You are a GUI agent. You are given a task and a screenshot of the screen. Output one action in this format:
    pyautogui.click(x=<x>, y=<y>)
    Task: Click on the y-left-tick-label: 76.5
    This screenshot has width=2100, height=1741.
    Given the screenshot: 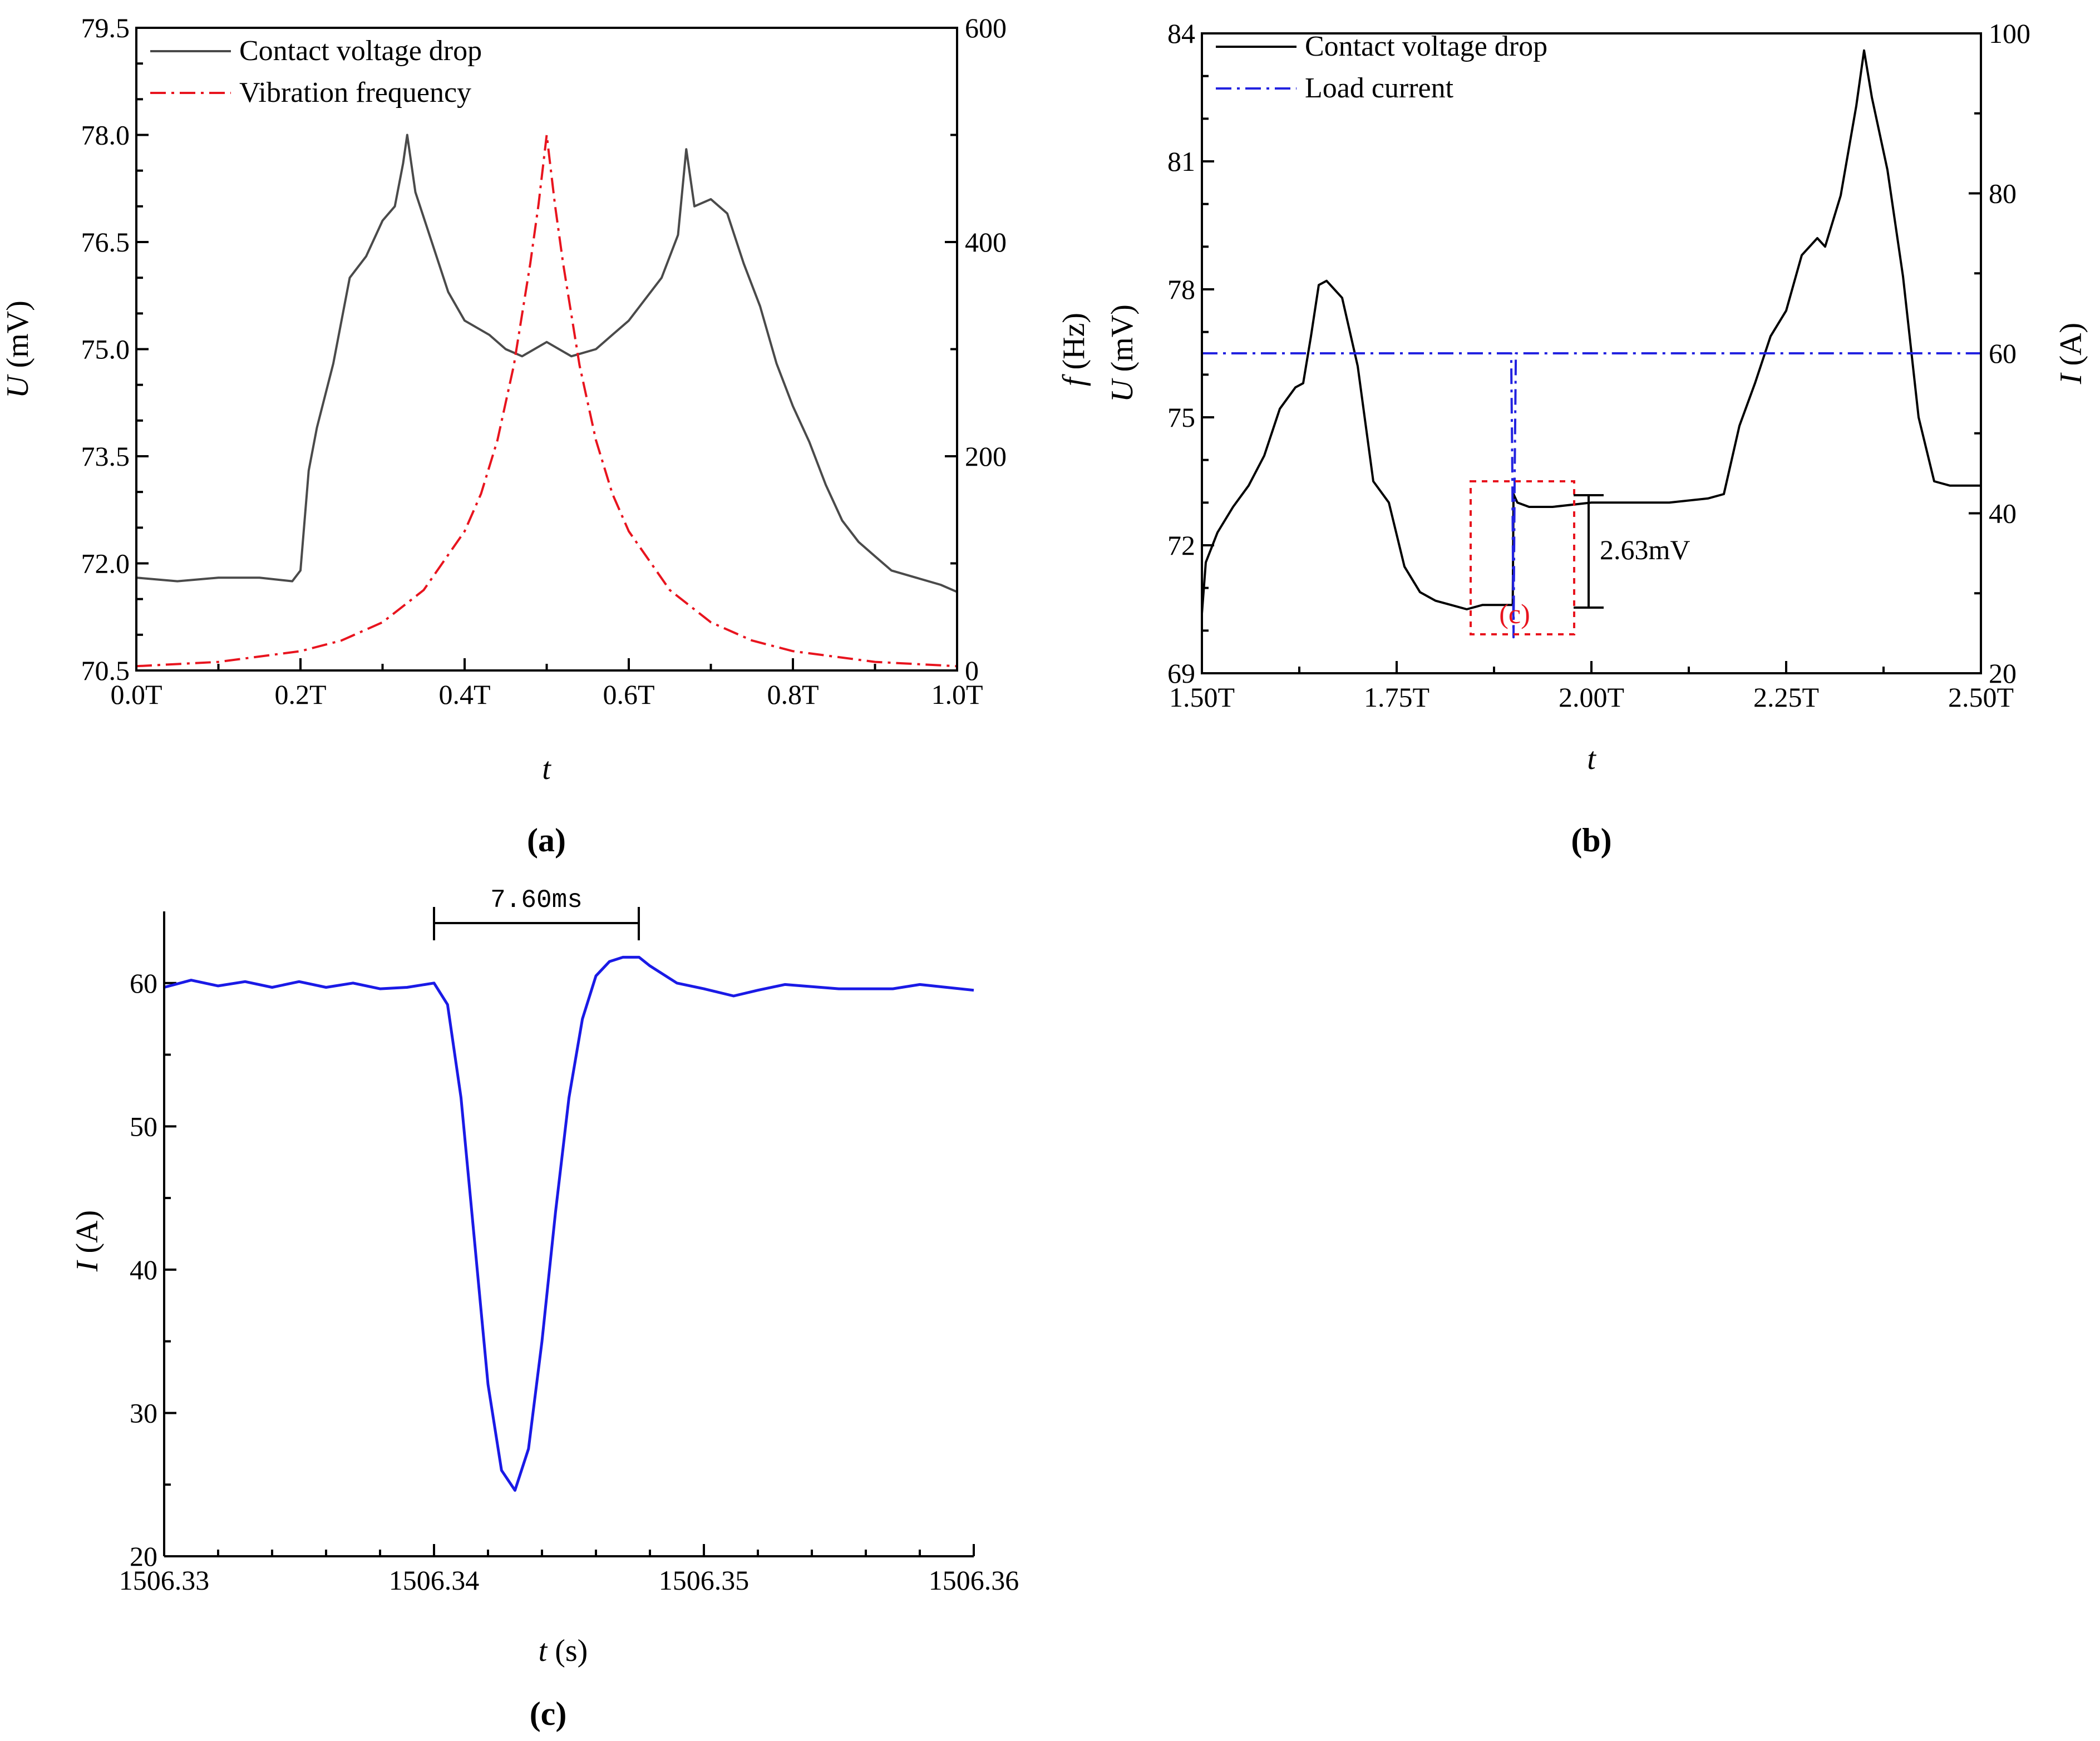 What is the action you would take?
    pyautogui.click(x=105, y=242)
    